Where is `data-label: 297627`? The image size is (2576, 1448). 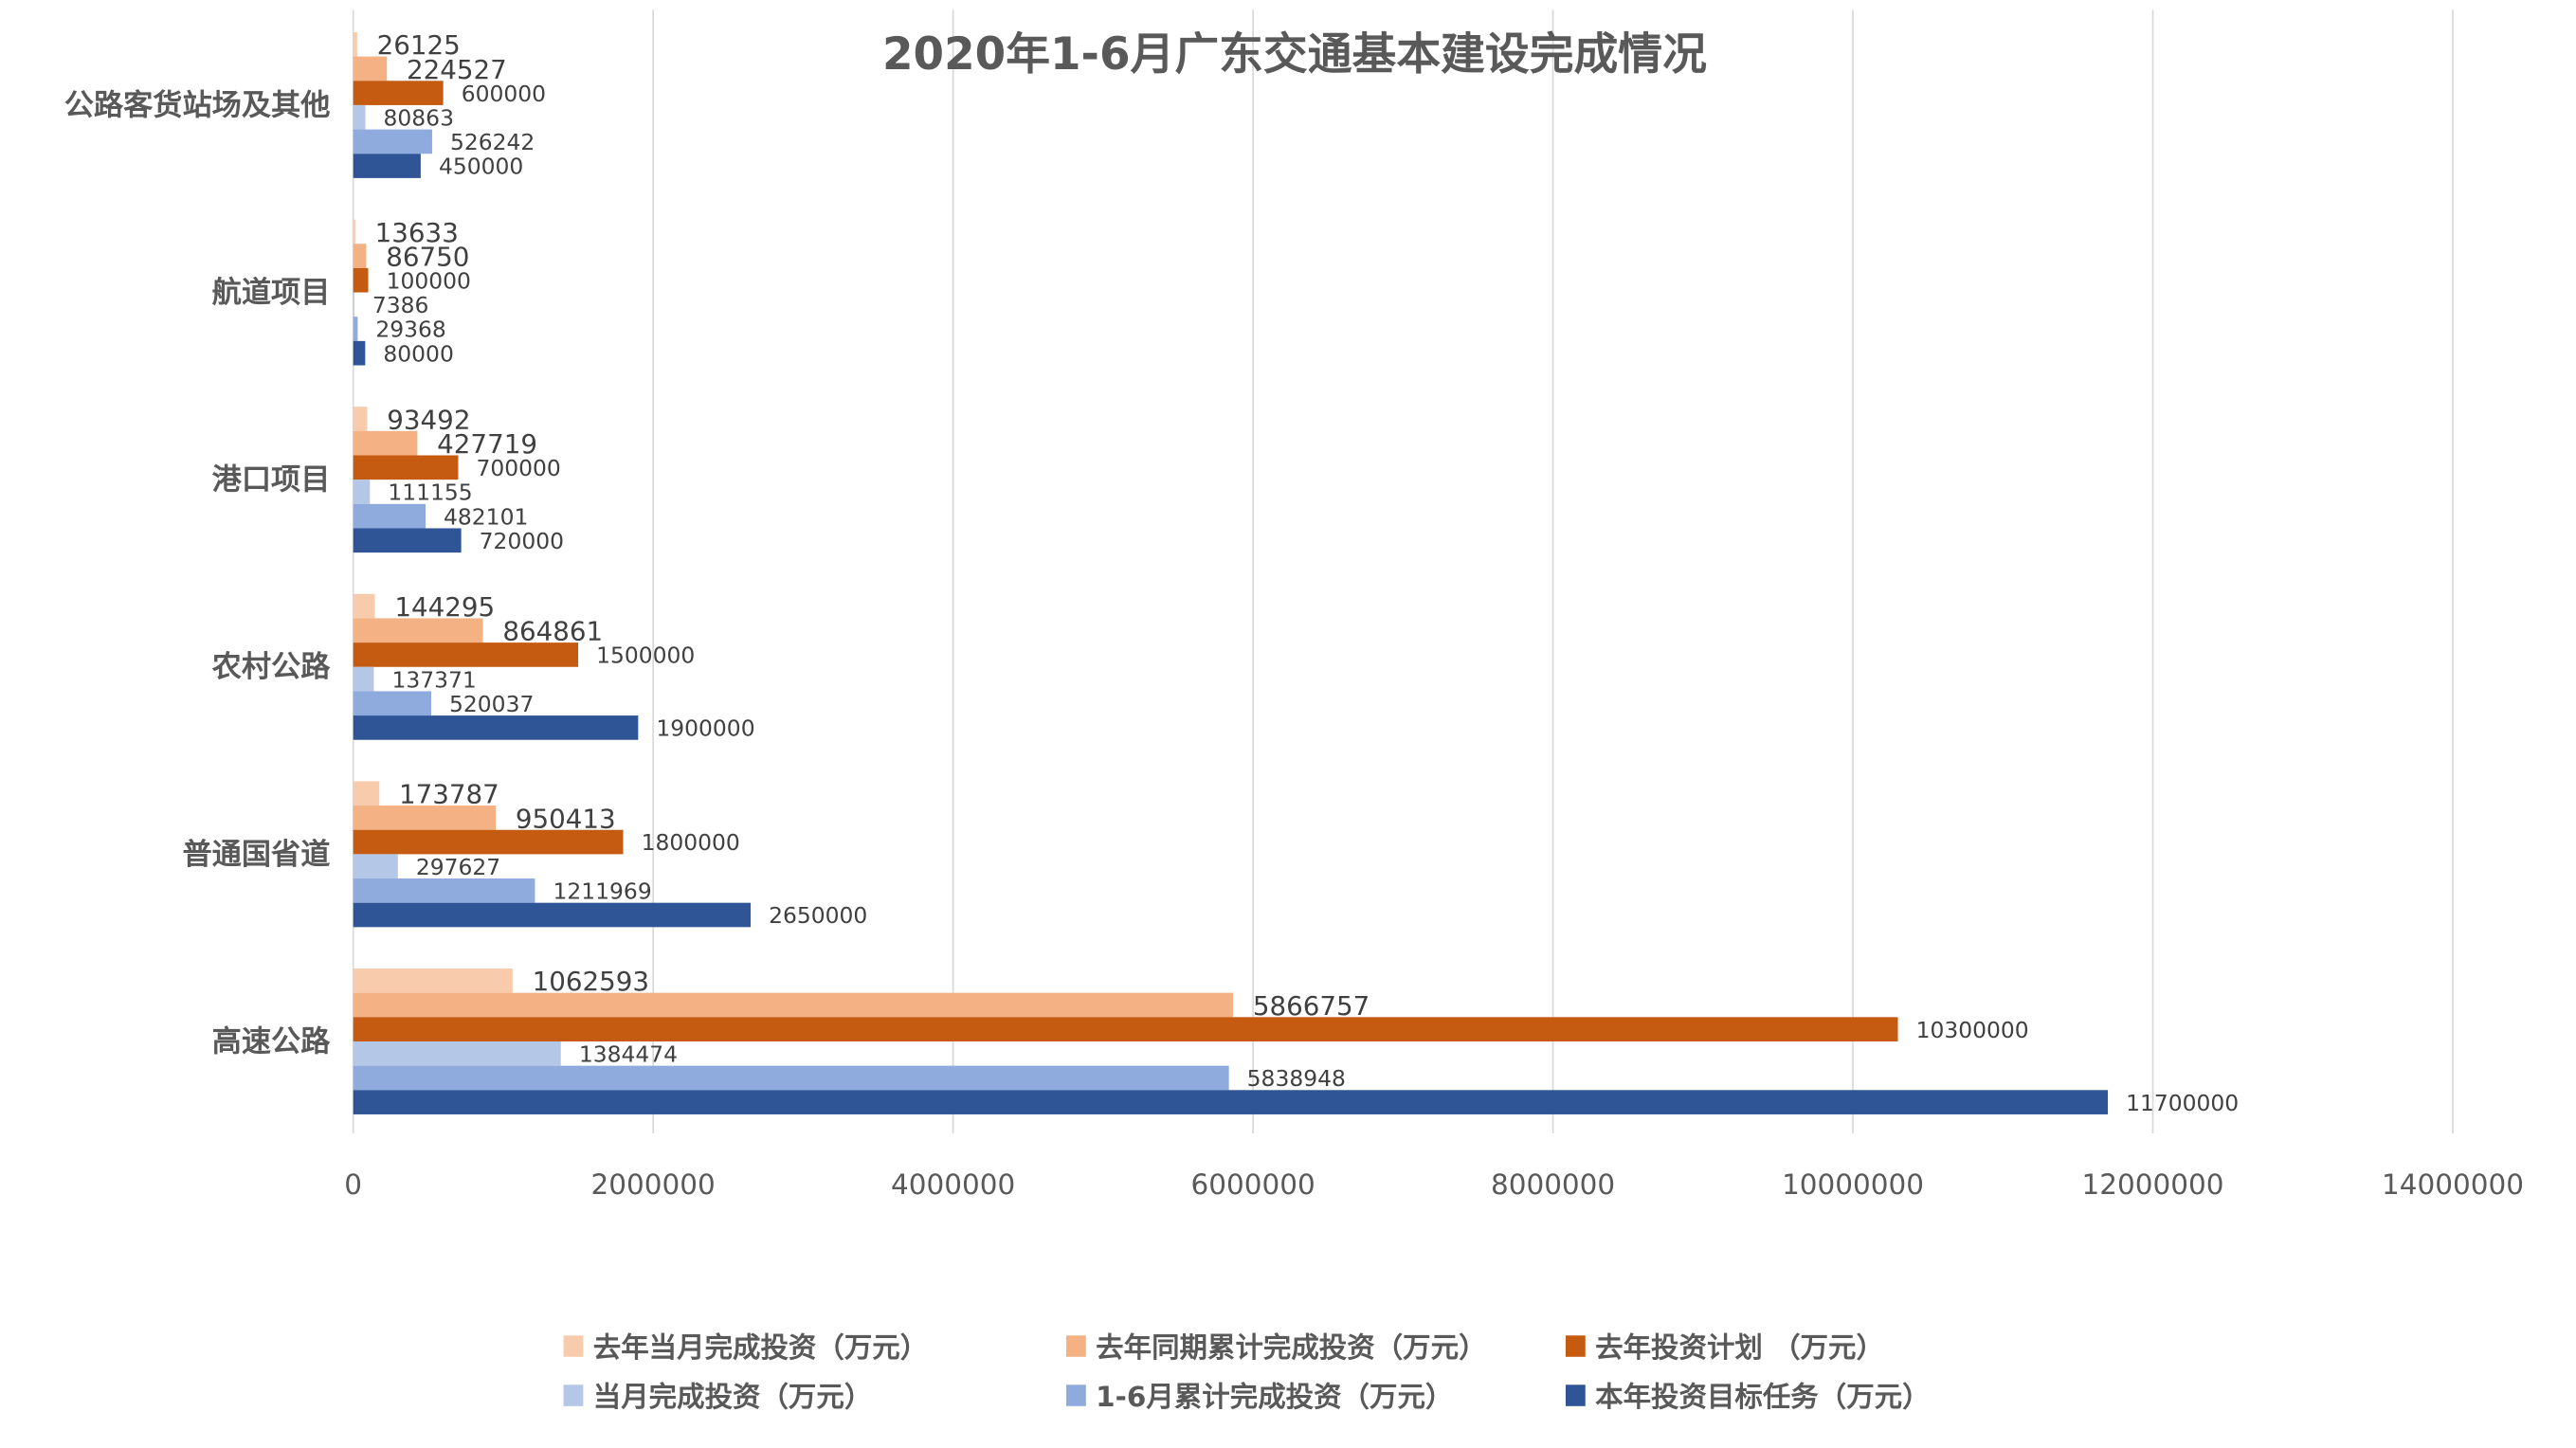
data-label: 297627 is located at coordinates (458, 867).